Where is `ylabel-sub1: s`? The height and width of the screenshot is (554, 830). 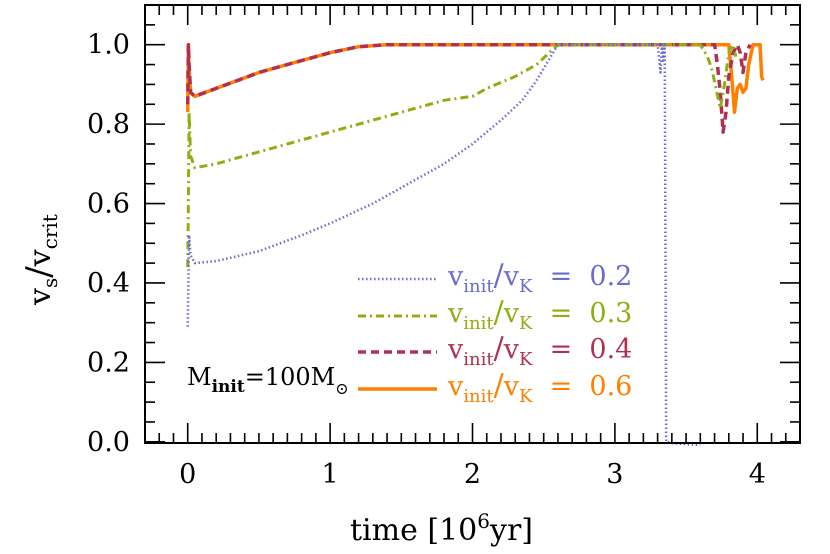 ylabel-sub1: s is located at coordinates (50, 283).